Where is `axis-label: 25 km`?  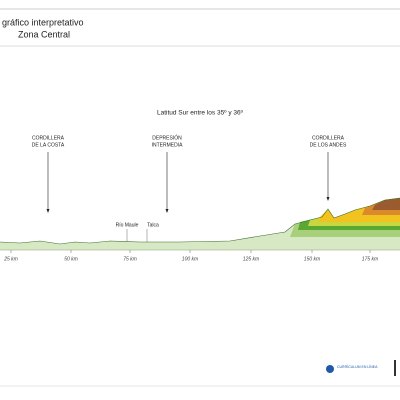
axis-label: 25 km is located at coordinates (10, 259).